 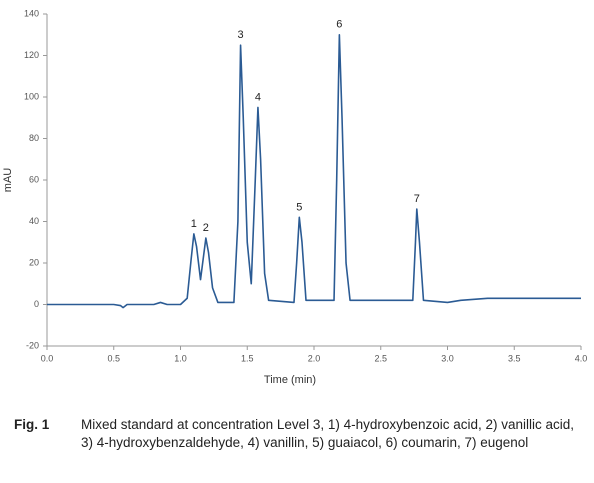 What do you see at coordinates (31, 96) in the screenshot?
I see `y-tick-label: 100` at bounding box center [31, 96].